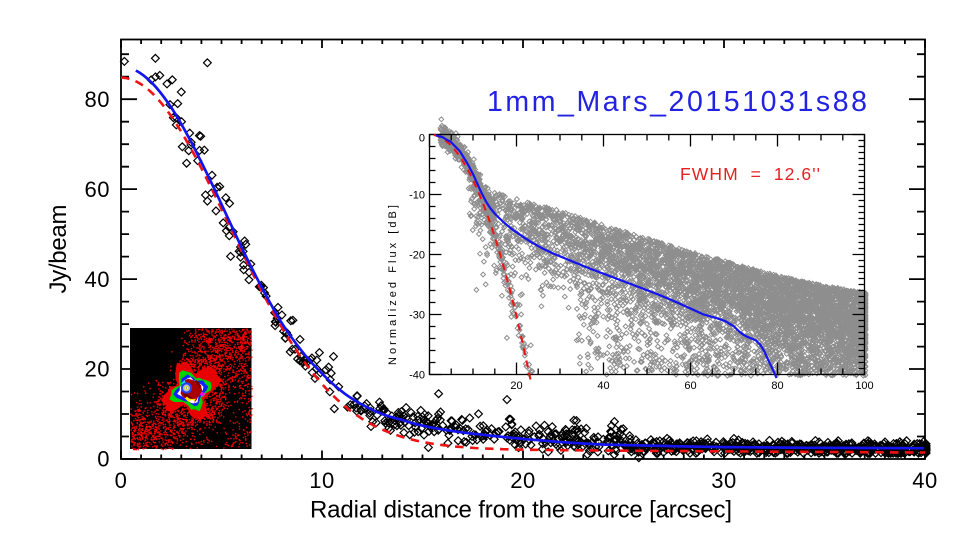 The height and width of the screenshot is (540, 960). Describe the element at coordinates (521, 510) in the screenshot. I see `svg-text:Radial distance from the sourc: Radial distance from the source [arcsec]` at that location.